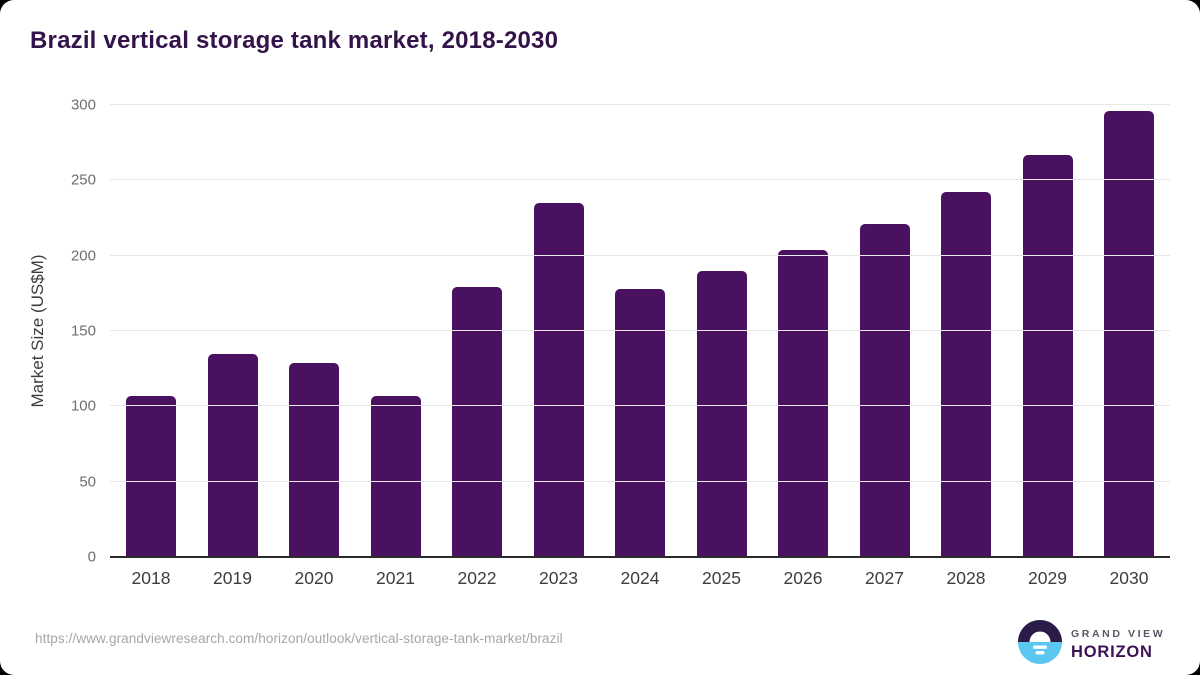 The width and height of the screenshot is (1200, 675). What do you see at coordinates (966, 578) in the screenshot?
I see `x-tick-label: 2028` at bounding box center [966, 578].